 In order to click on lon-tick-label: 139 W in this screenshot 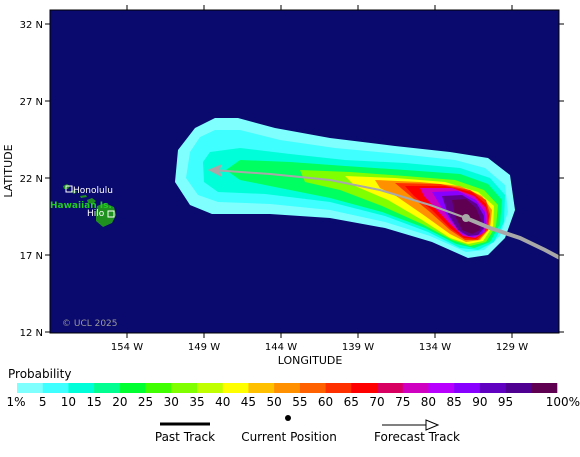, I will do `click(358, 347)`.